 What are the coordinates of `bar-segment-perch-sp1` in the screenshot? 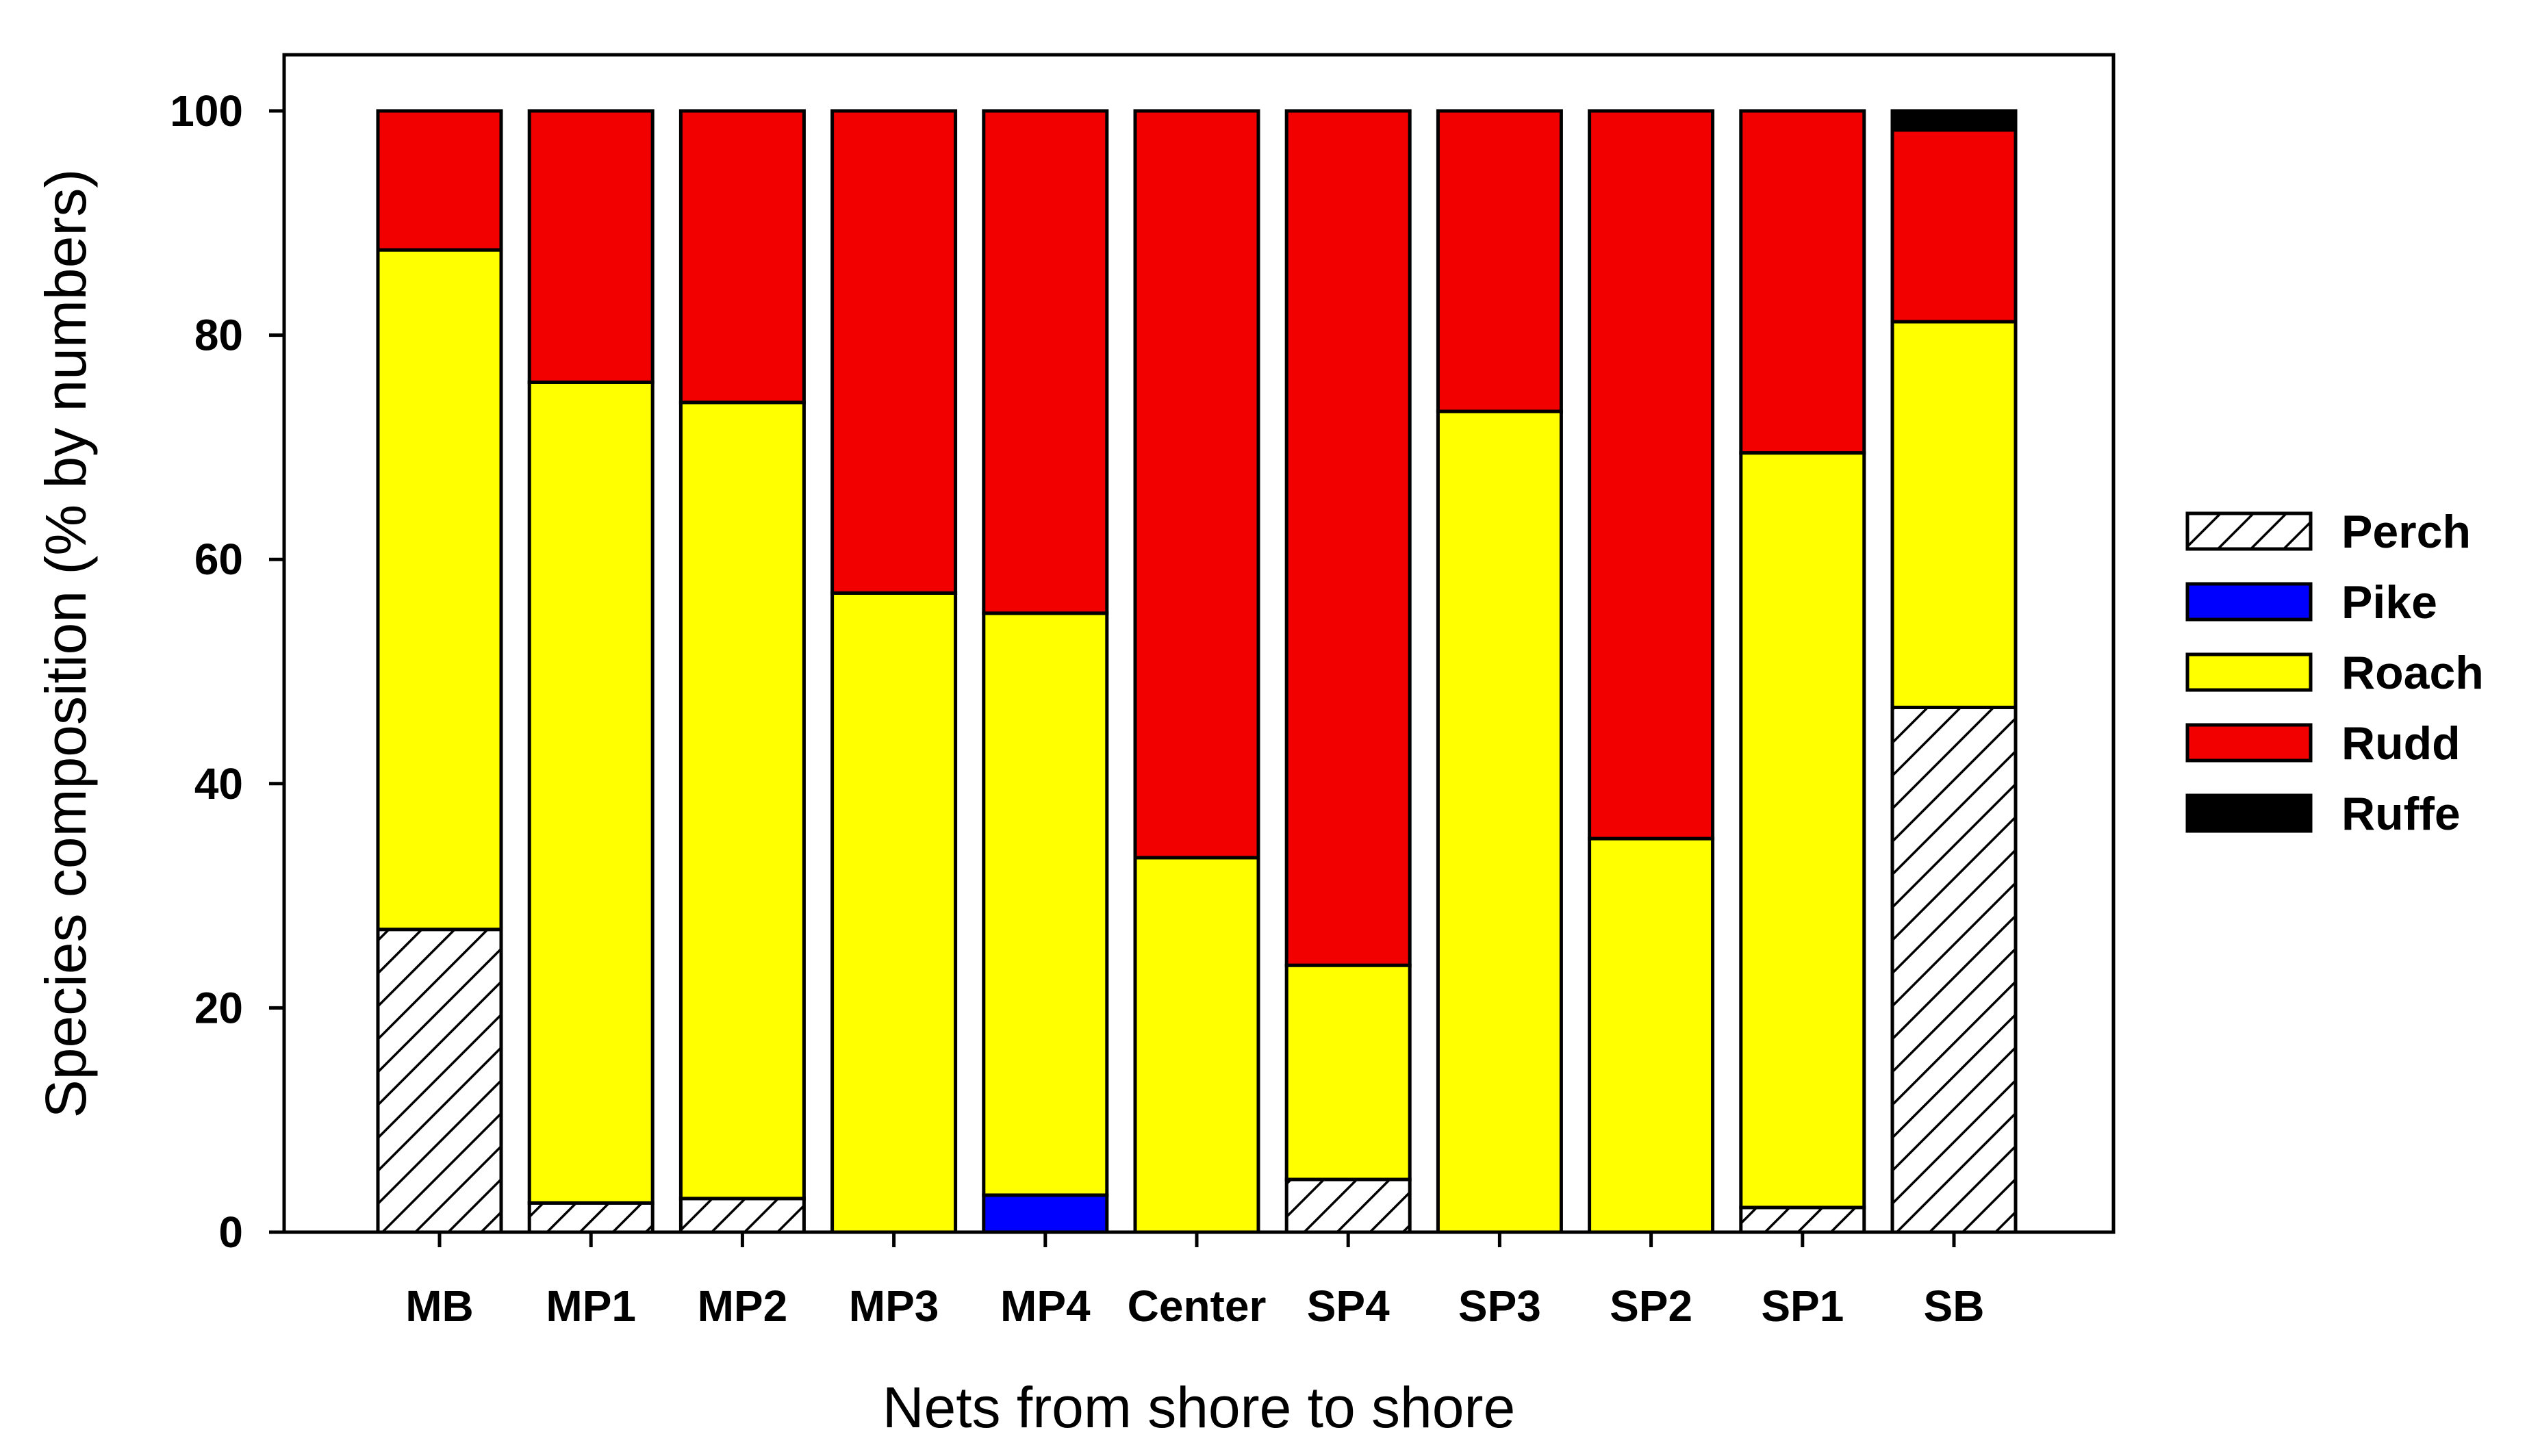 It's located at (1802, 1219).